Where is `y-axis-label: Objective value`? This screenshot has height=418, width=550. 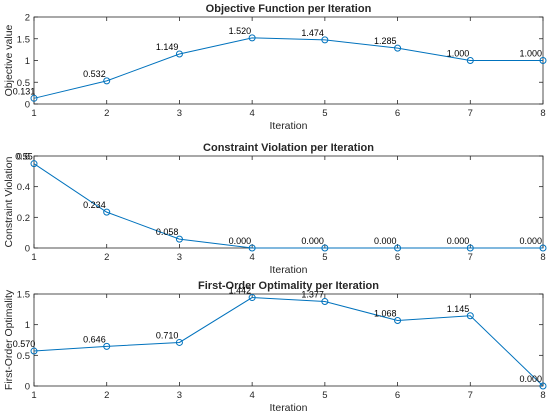 y-axis-label: Objective value is located at coordinates (9, 60).